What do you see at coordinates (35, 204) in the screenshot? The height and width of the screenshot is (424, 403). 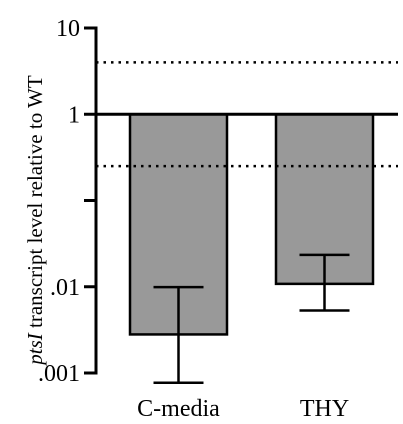 I see `y-axis-title-rest: transcript level relative to WT` at bounding box center [35, 204].